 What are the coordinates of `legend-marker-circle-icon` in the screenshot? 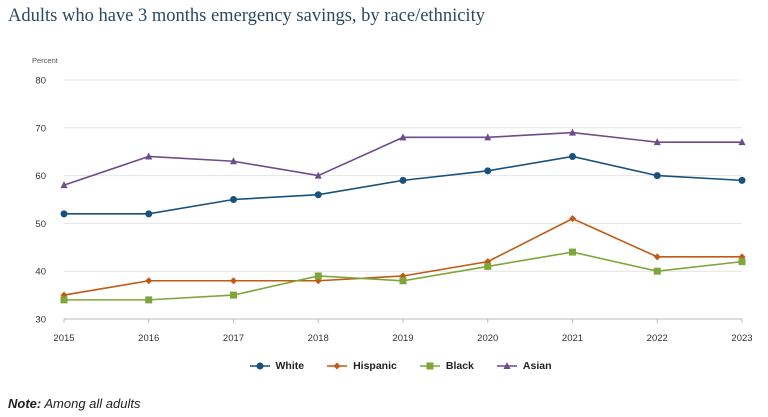 It's located at (259, 366).